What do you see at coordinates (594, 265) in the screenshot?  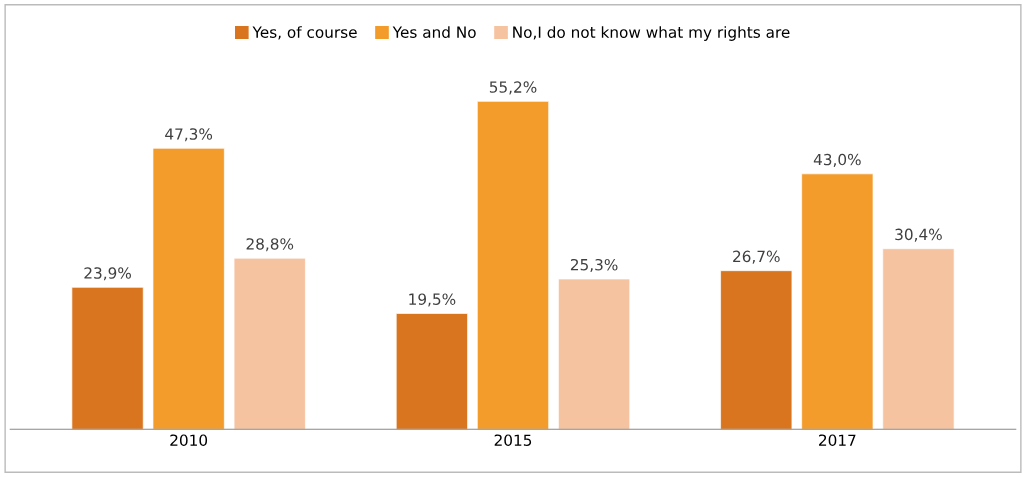 I see `data-label: 25,3%` at bounding box center [594, 265].